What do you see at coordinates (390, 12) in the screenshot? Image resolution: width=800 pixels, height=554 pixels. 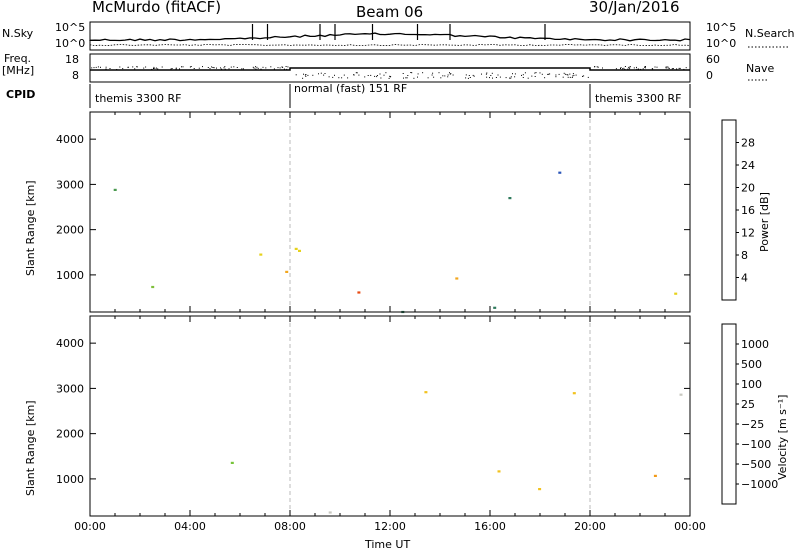 I see `beam-title: Beam 06` at bounding box center [390, 12].